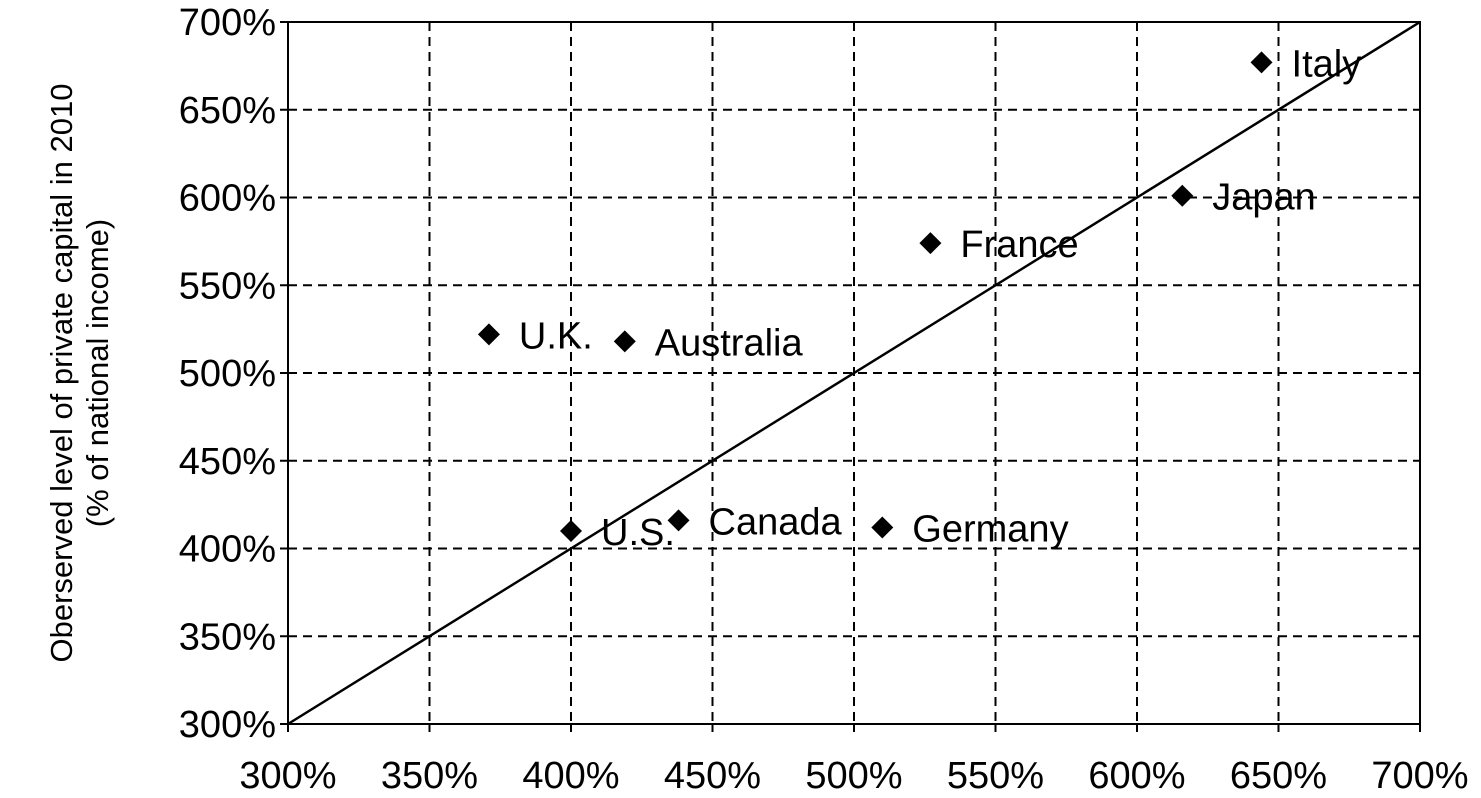 The width and height of the screenshot is (1481, 798). I want to click on y-tick-label: 550%, so click(227, 286).